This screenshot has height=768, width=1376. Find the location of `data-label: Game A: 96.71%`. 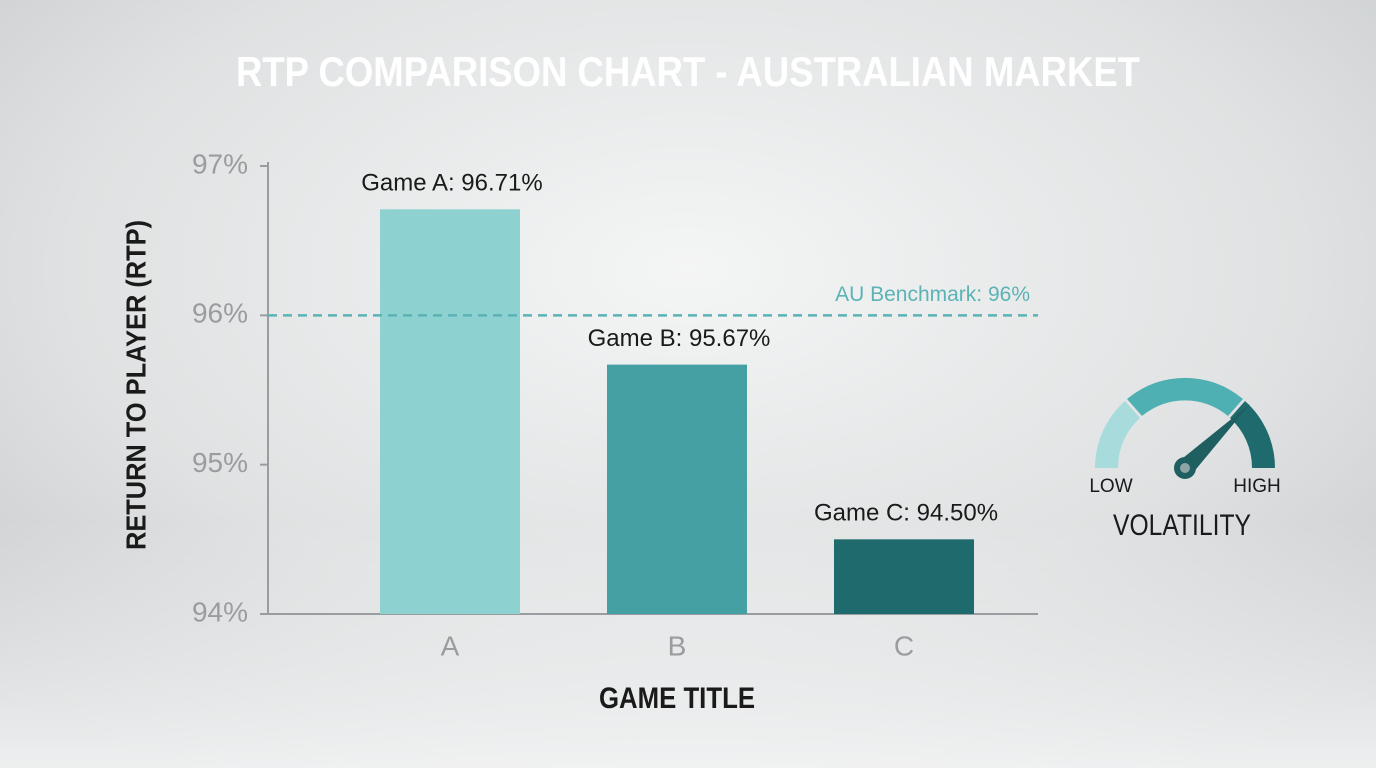

data-label: Game A: 96.71% is located at coordinates (451, 183).